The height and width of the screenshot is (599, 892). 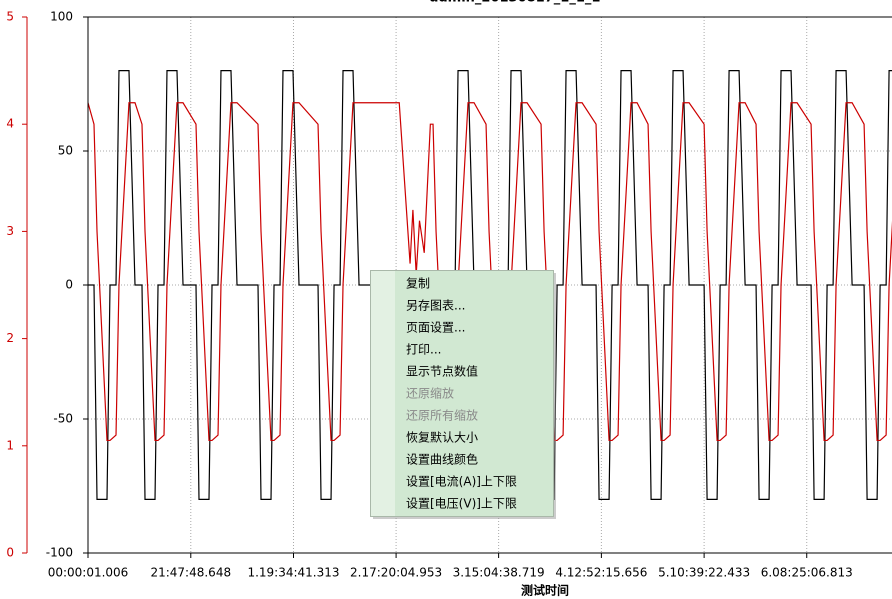 What do you see at coordinates (545, 590) in the screenshot?
I see `x-axis-label: 测试时间` at bounding box center [545, 590].